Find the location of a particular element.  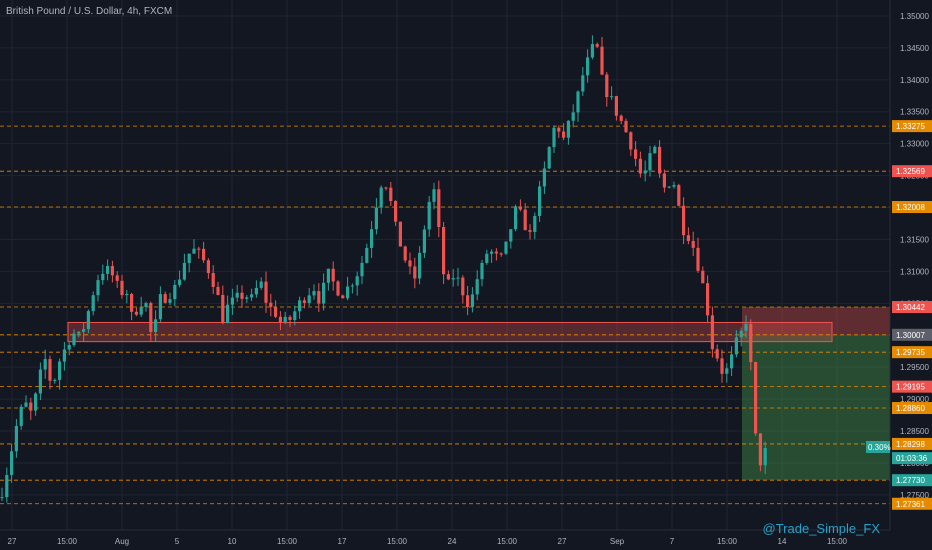

watermark: @Trade_Simple_FX is located at coordinates (821, 528).